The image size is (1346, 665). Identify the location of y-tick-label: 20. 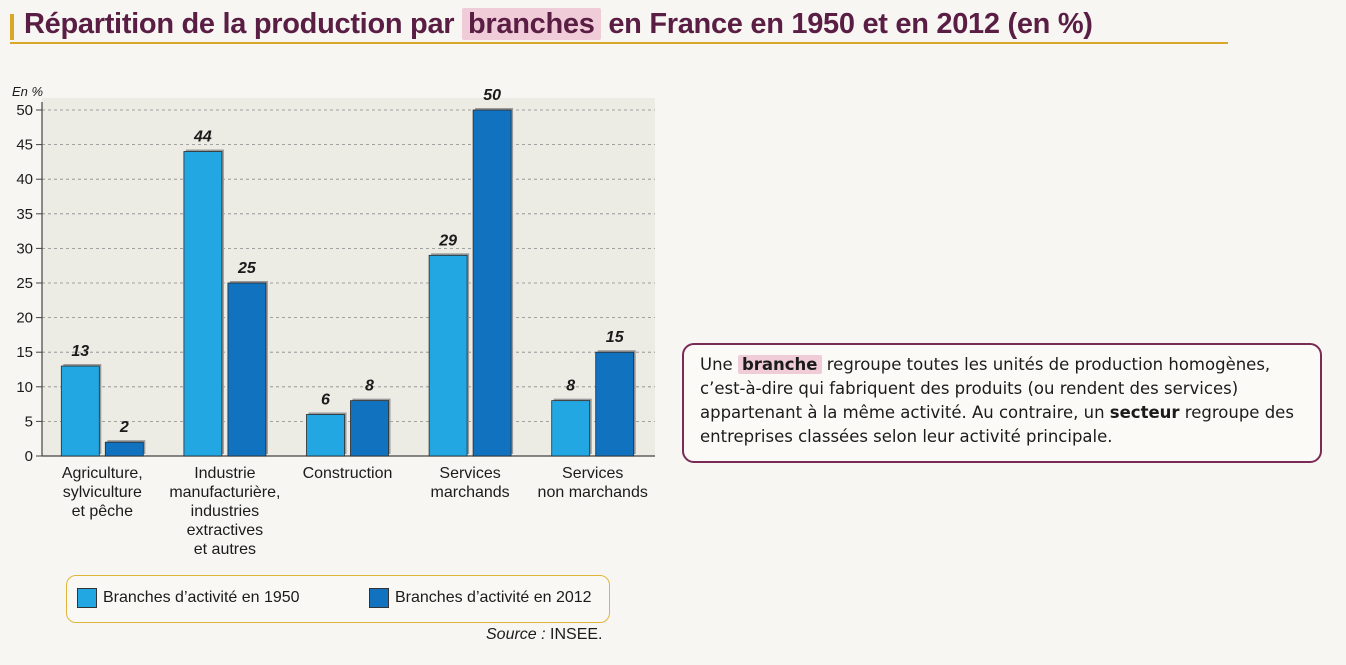
(24, 318).